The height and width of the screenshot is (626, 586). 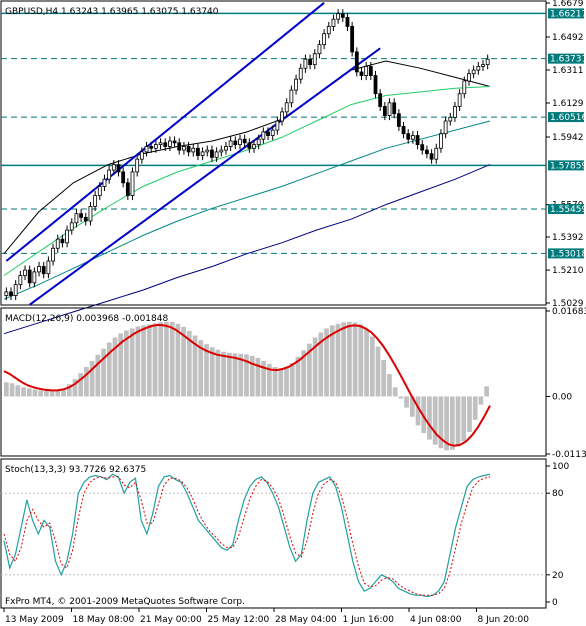 What do you see at coordinates (555, 603) in the screenshot?
I see `stoch-tick-label: 0` at bounding box center [555, 603].